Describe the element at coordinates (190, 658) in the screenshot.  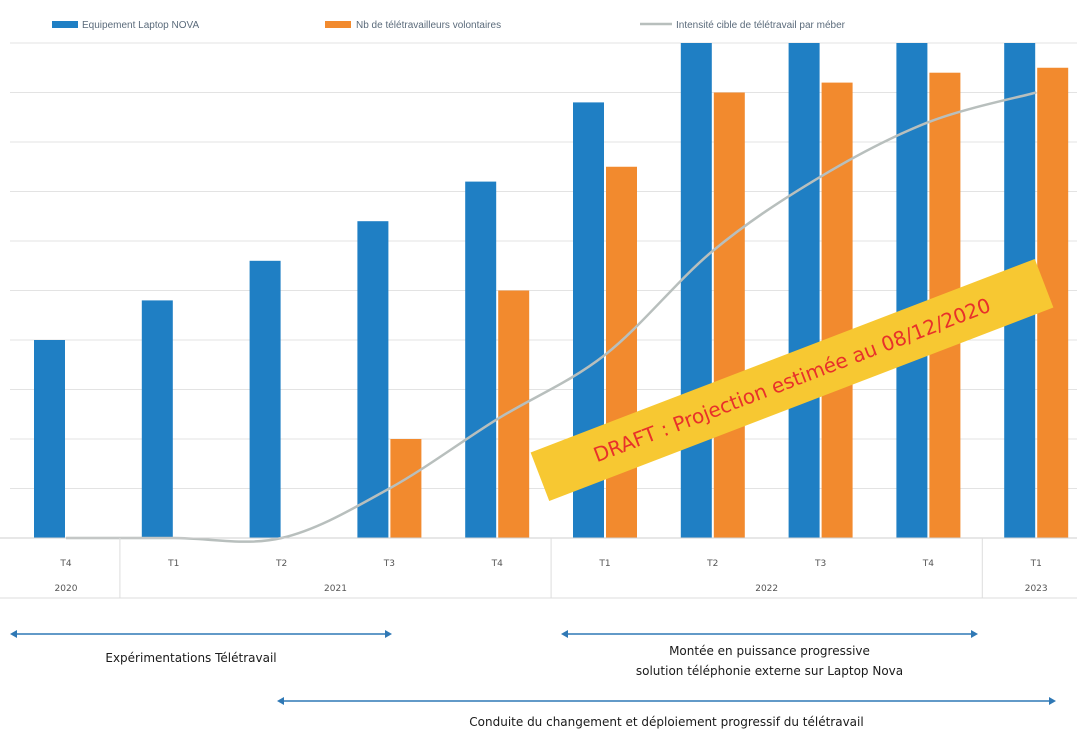
I see `annotation-label: Expérimentations Télétravail` at that location.